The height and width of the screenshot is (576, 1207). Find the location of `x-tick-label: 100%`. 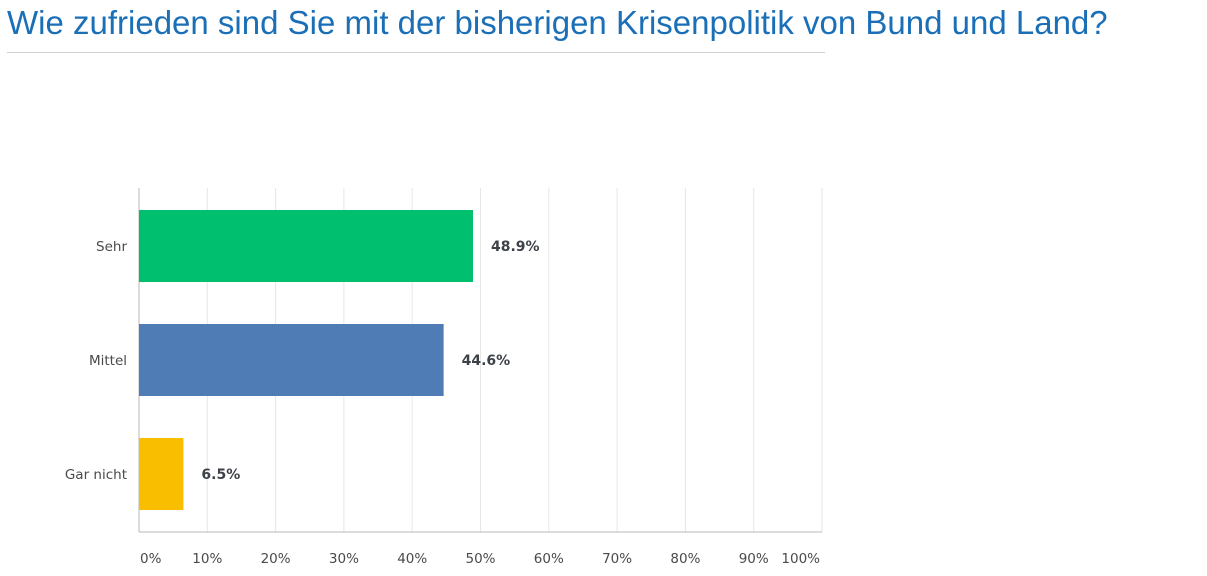

x-tick-label: 100% is located at coordinates (800, 559).